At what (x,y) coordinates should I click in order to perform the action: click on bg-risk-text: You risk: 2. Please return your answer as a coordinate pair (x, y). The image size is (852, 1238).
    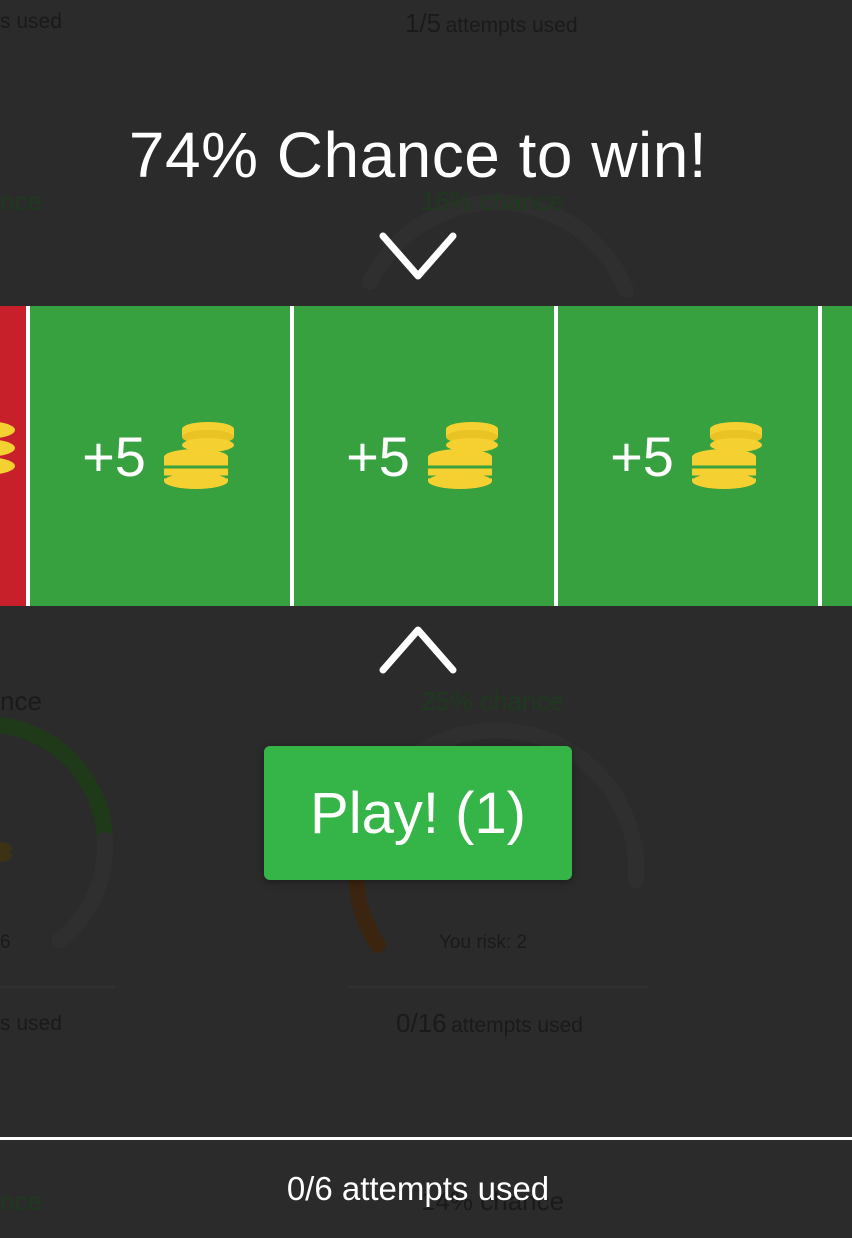
    Looking at the image, I should click on (483, 942).